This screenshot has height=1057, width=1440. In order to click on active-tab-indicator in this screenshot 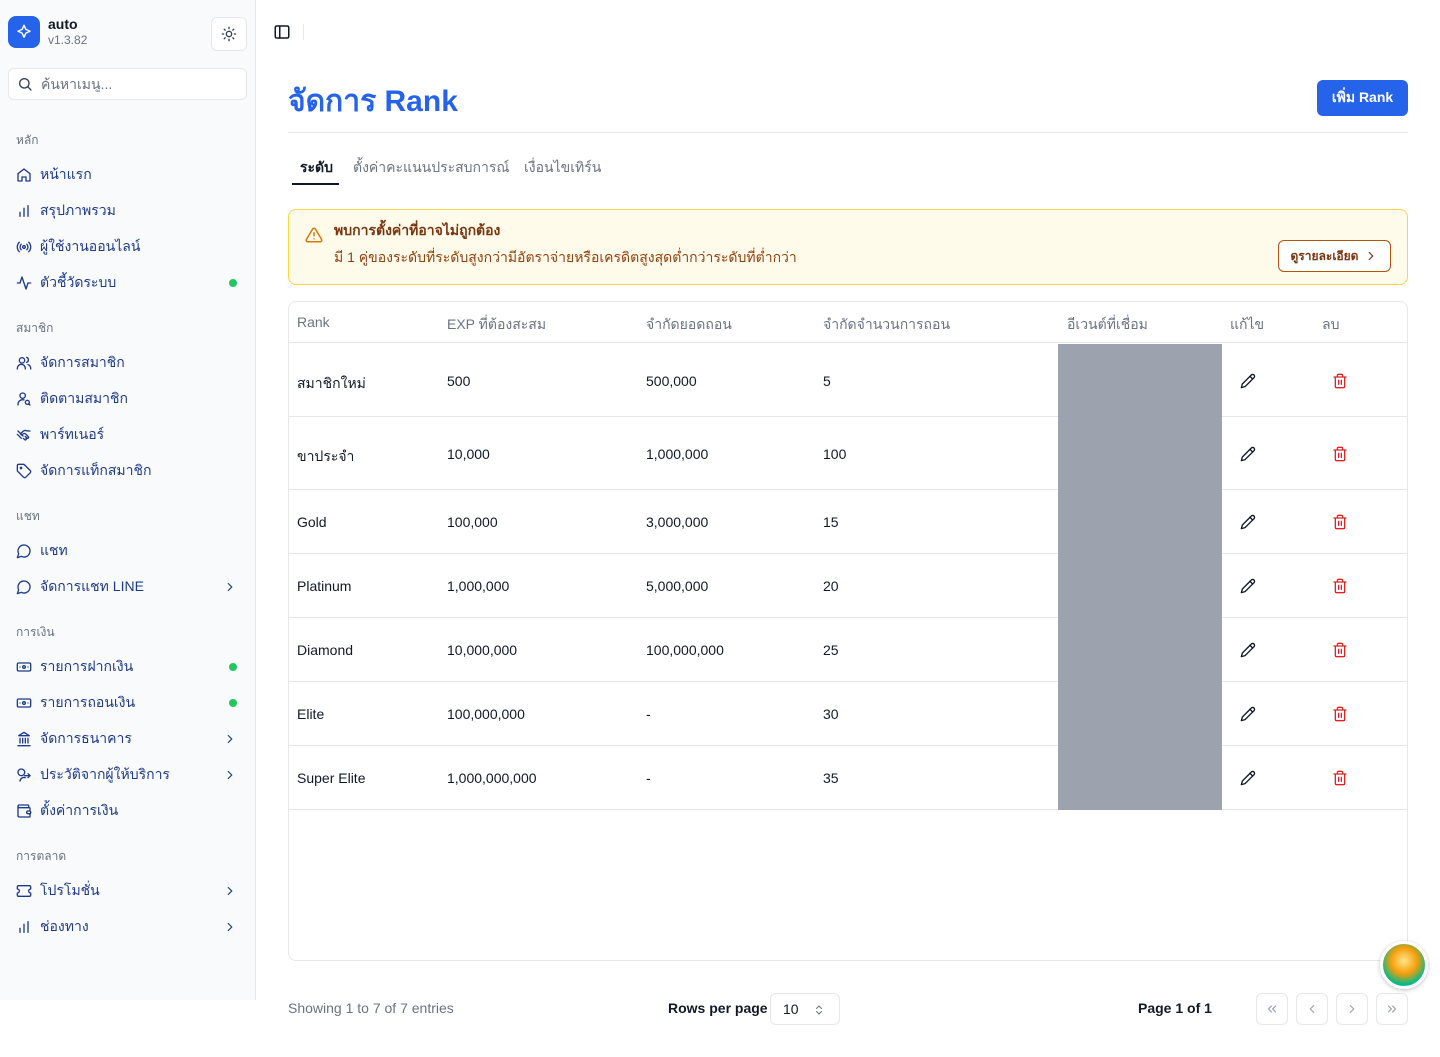, I will do `click(315, 184)`.